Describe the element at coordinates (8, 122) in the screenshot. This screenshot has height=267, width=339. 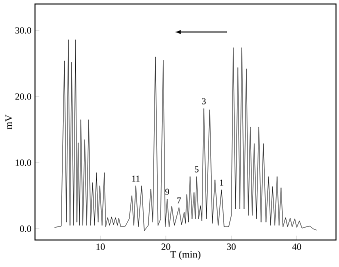
I see `y-axis-title: mV` at that location.